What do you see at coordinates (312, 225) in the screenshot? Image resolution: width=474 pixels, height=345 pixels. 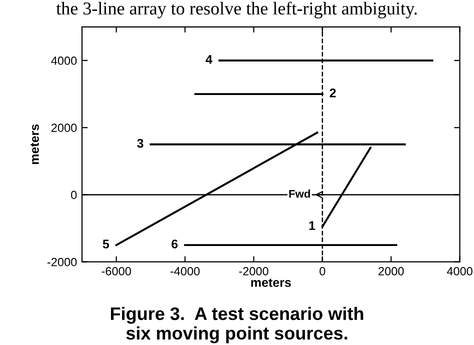 I see `annotation: 1` at bounding box center [312, 225].